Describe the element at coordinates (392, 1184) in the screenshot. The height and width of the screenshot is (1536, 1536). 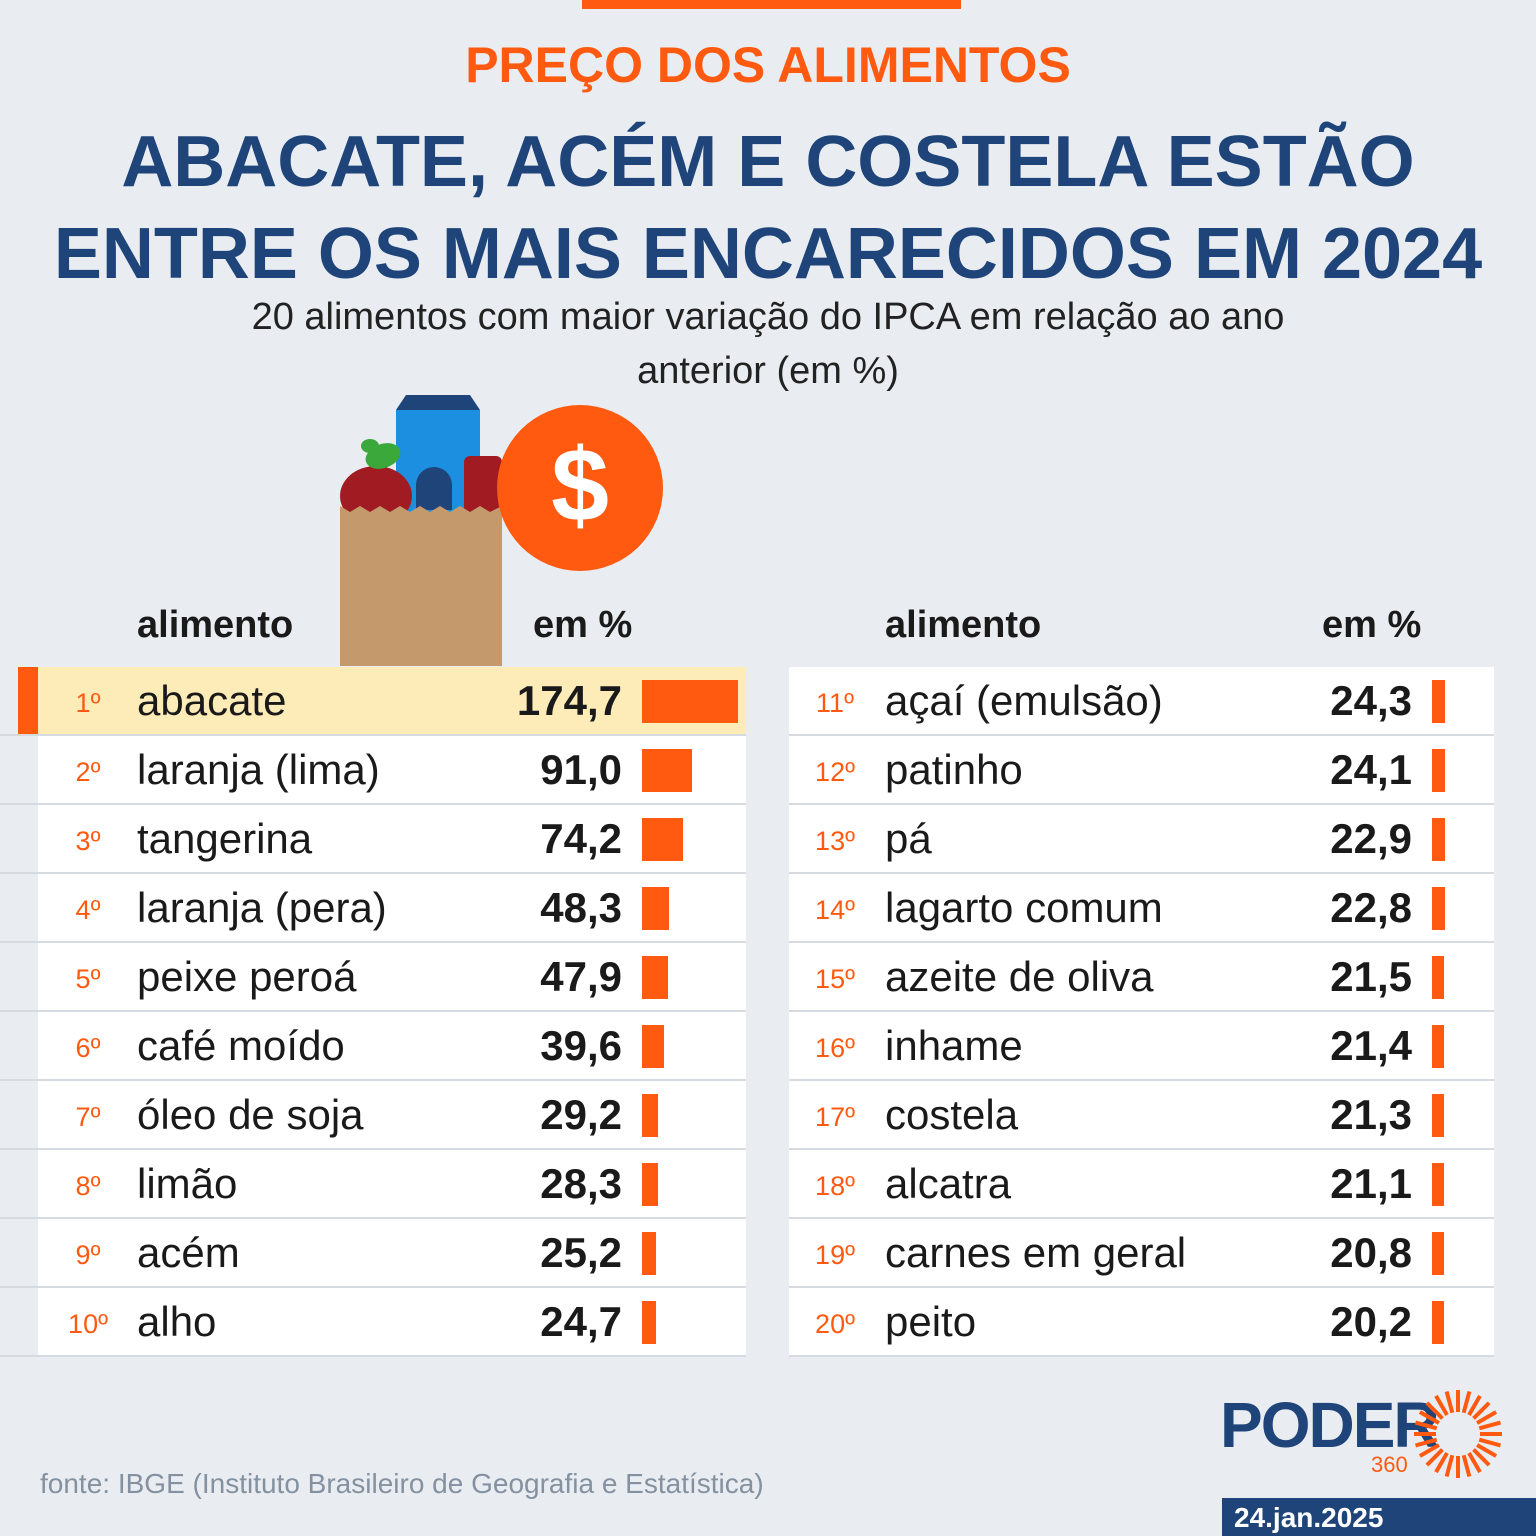
I see `table-row: 8º limão 28,3` at that location.